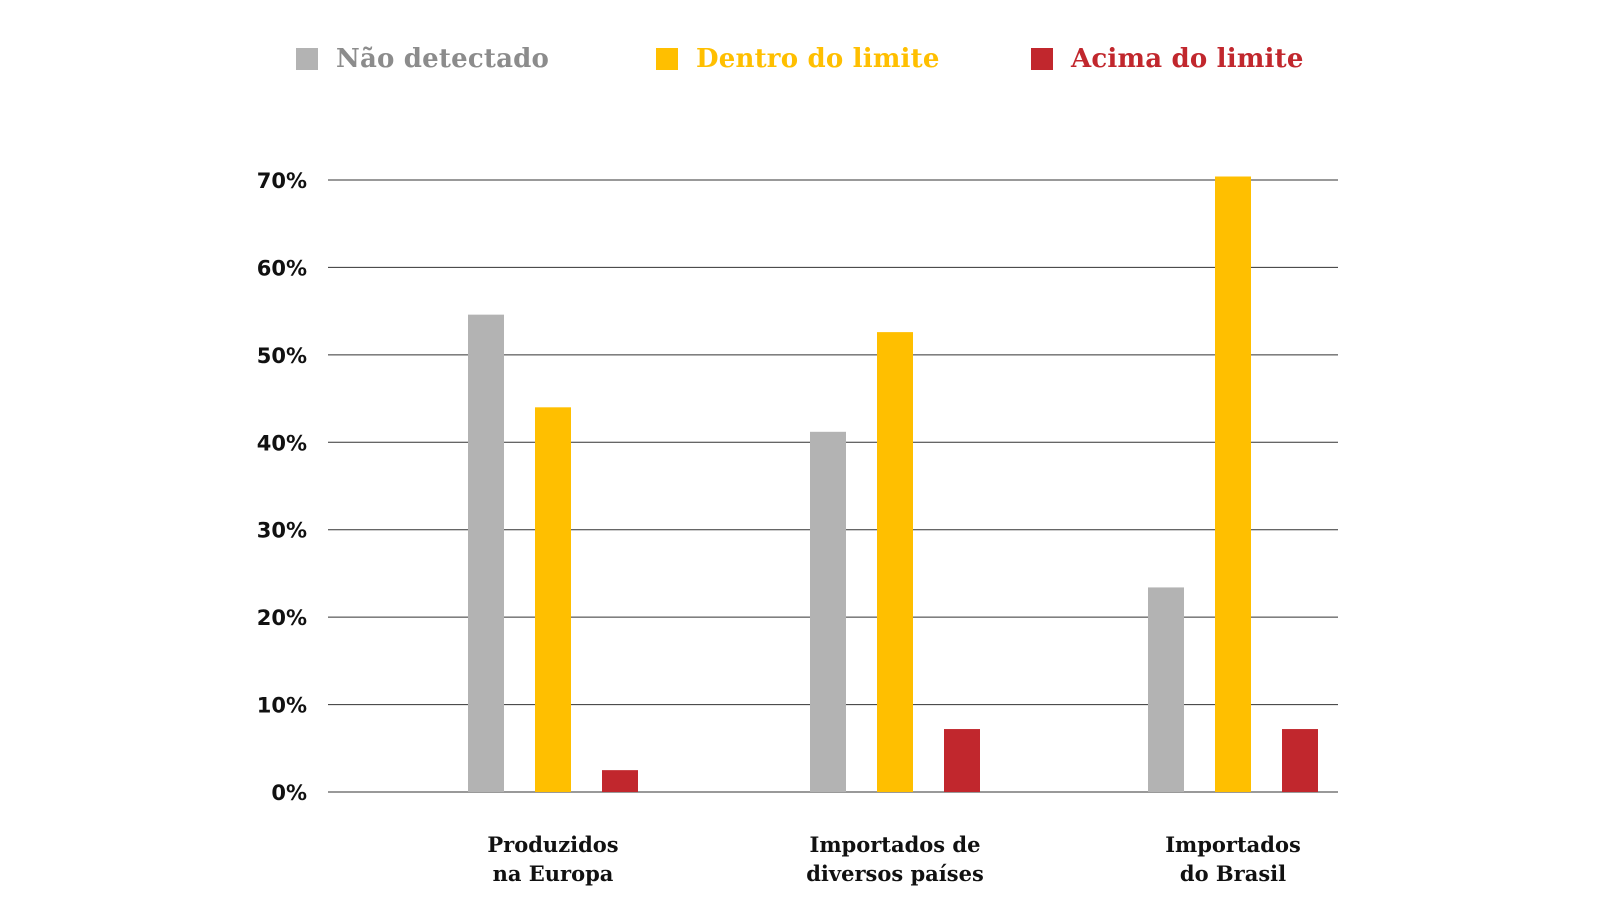  What do you see at coordinates (443, 59) in the screenshot?
I see `legend-label-nao-detectado: Não detectado` at bounding box center [443, 59].